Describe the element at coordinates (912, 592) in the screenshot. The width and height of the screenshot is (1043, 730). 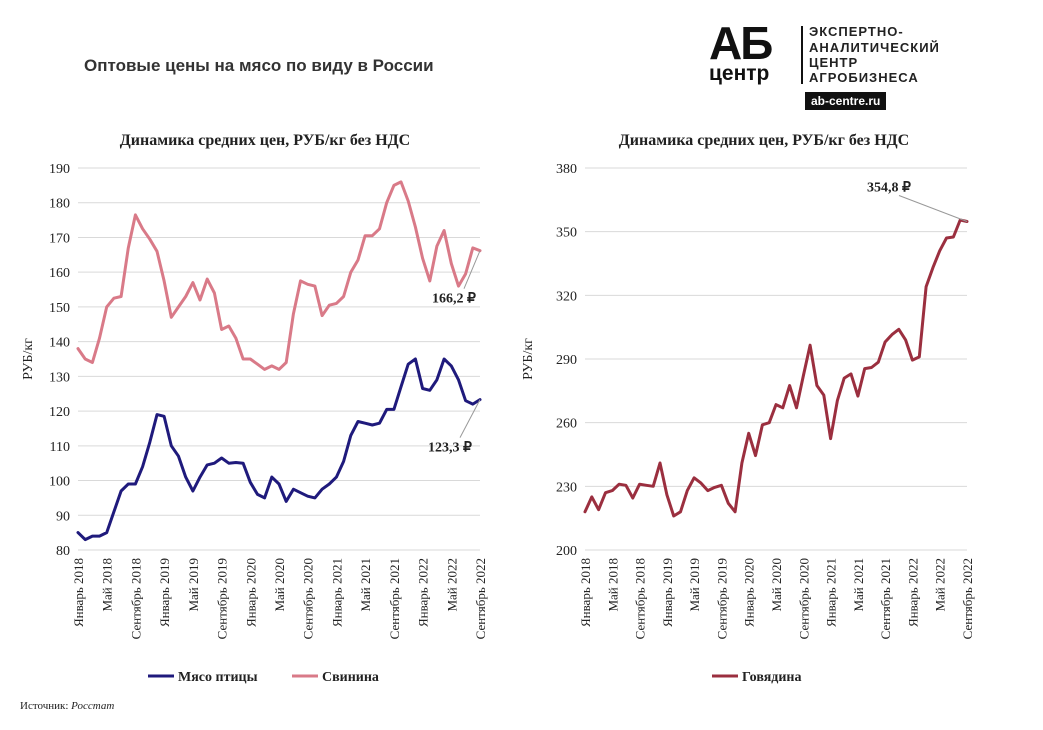
I see `x-tick-label-right: Январь 2022` at that location.